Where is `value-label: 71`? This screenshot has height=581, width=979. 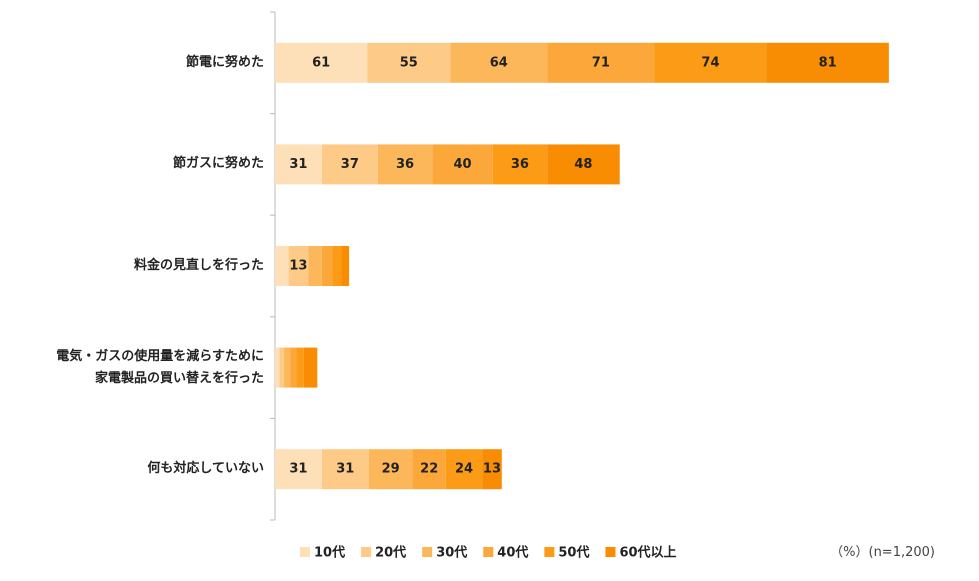
value-label: 71 is located at coordinates (601, 62).